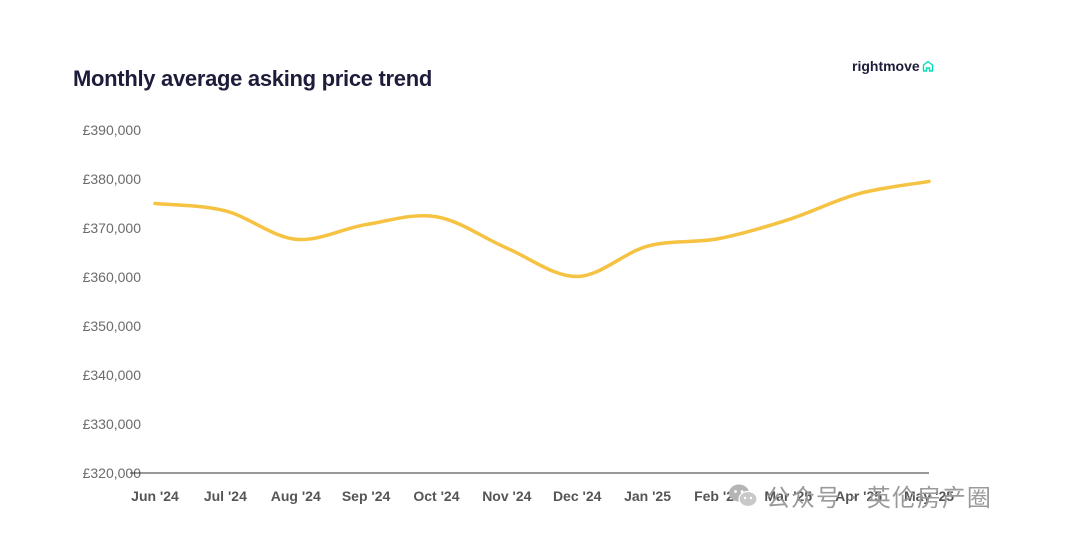 This screenshot has width=1080, height=537. Describe the element at coordinates (436, 496) in the screenshot. I see `x-tick-label: Oct '24` at that location.